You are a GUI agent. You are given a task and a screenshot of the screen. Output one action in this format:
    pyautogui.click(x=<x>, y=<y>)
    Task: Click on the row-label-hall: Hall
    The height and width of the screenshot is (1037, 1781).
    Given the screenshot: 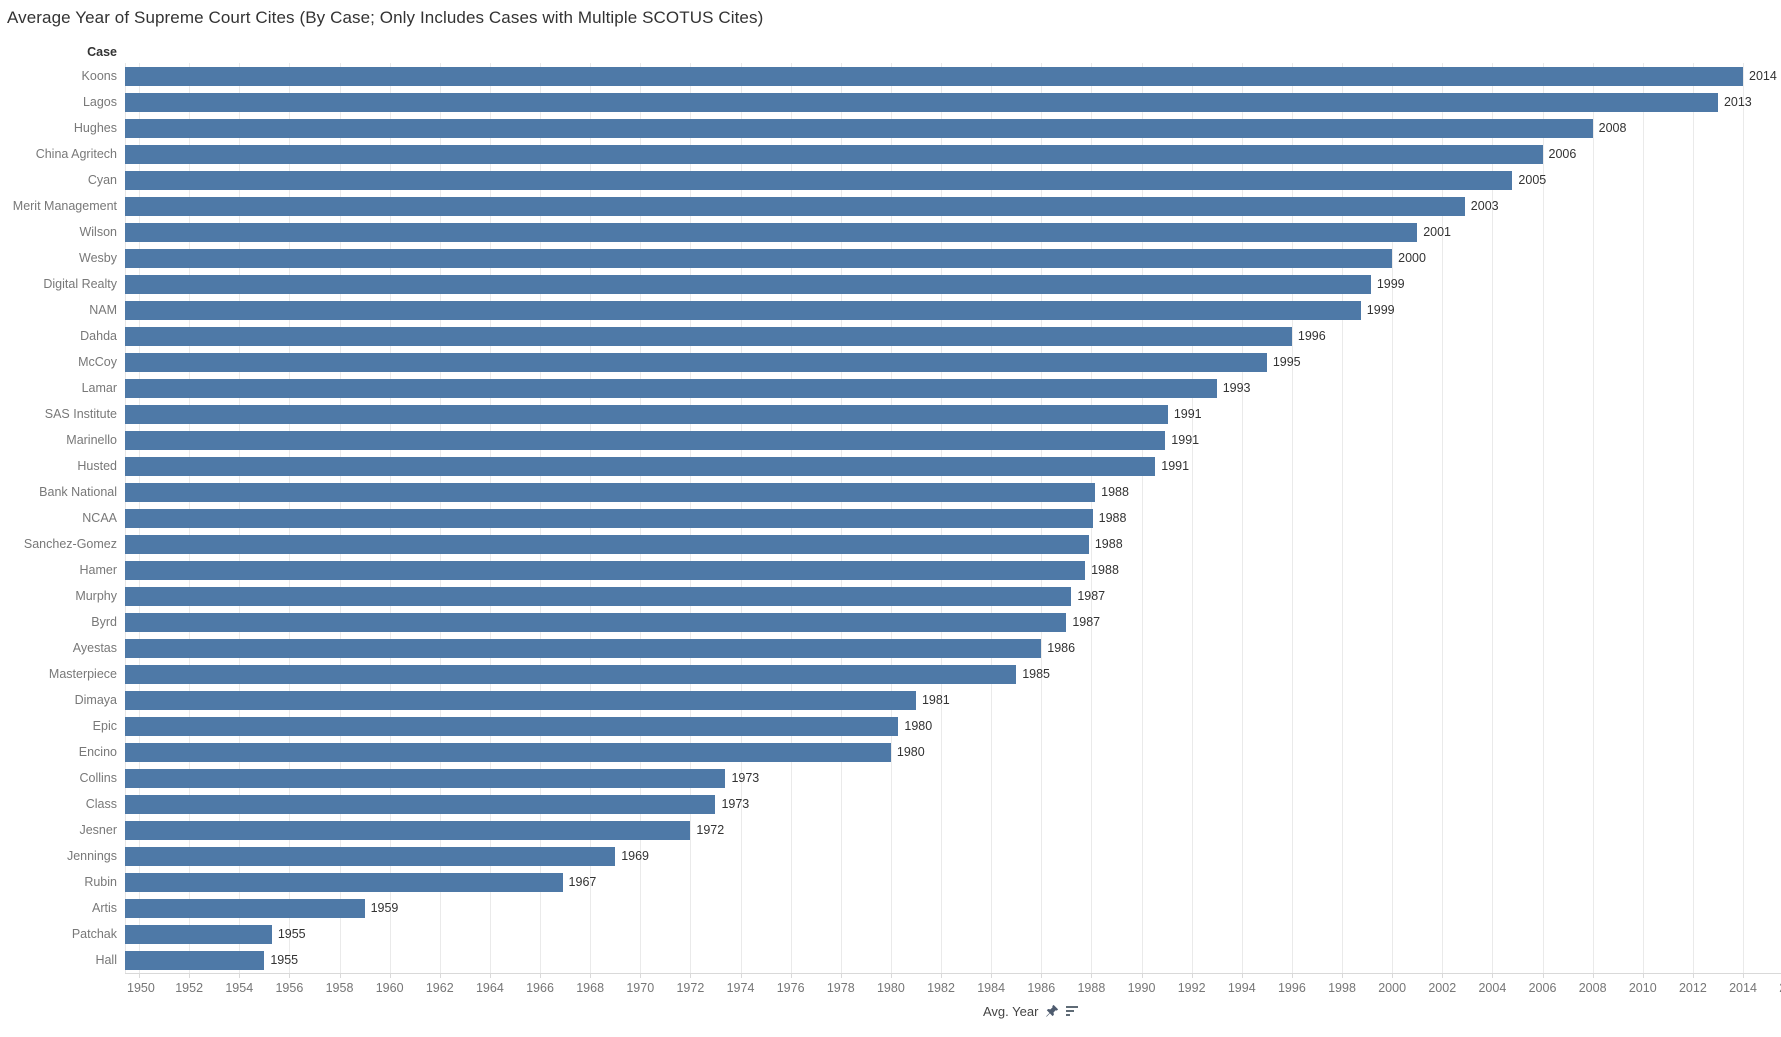 What is the action you would take?
    pyautogui.click(x=106, y=960)
    